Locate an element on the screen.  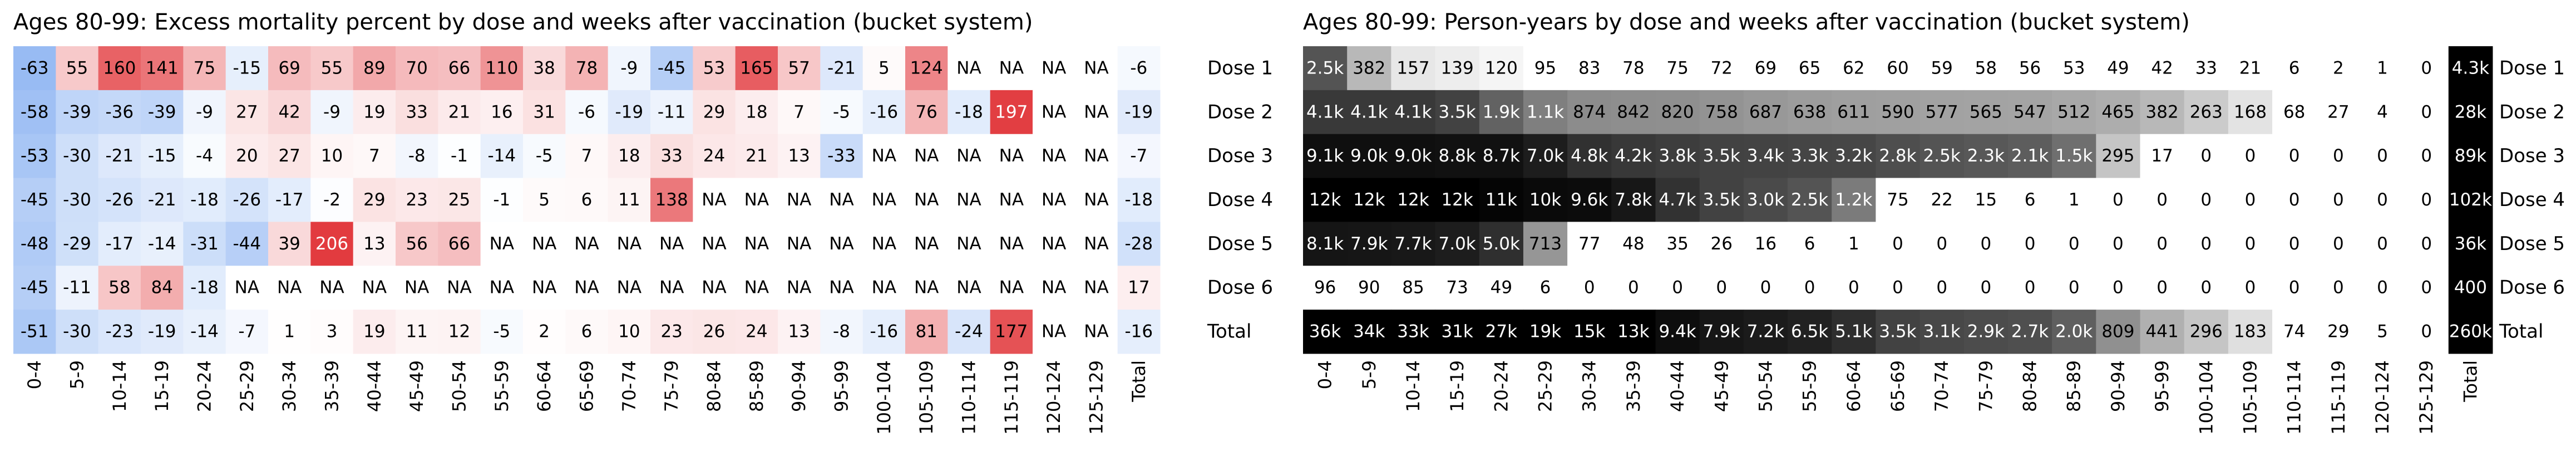
cell-label: 89k is located at coordinates (2470, 156).